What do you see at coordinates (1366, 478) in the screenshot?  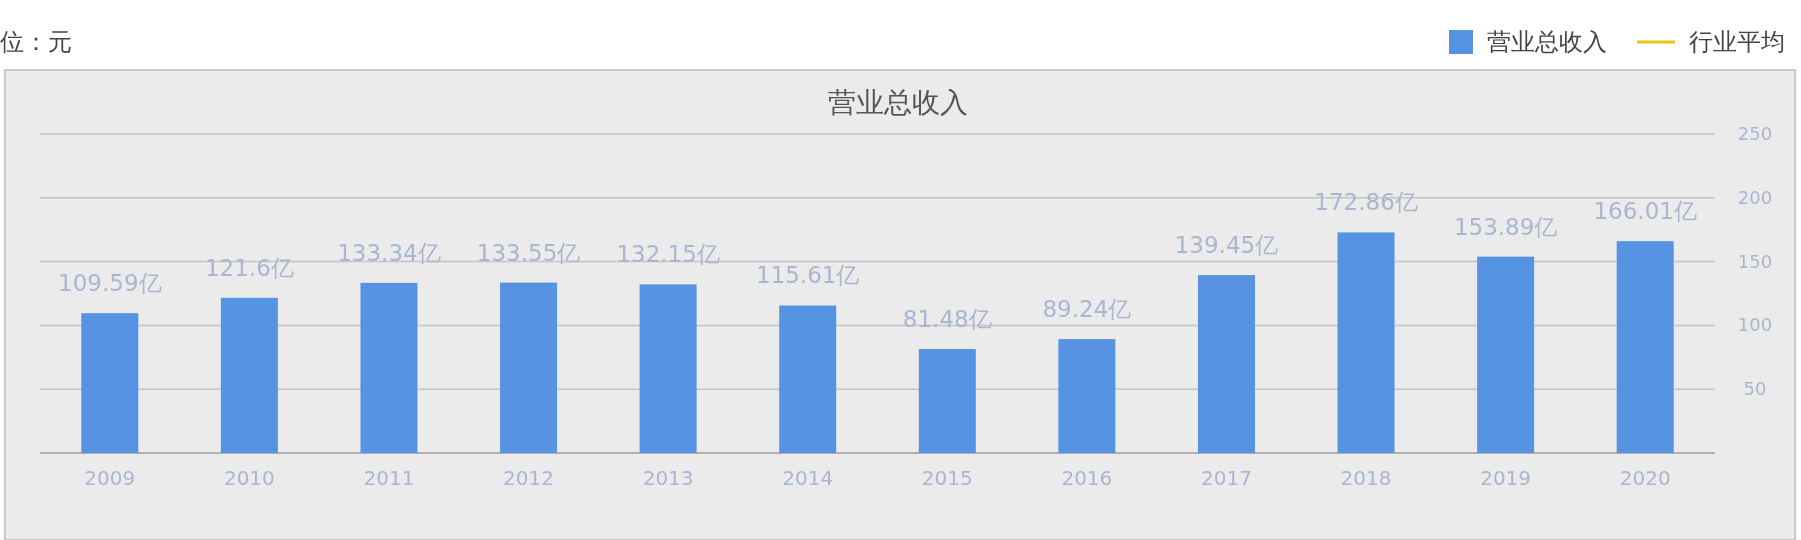 I see `x-tick-label: 2018` at bounding box center [1366, 478].